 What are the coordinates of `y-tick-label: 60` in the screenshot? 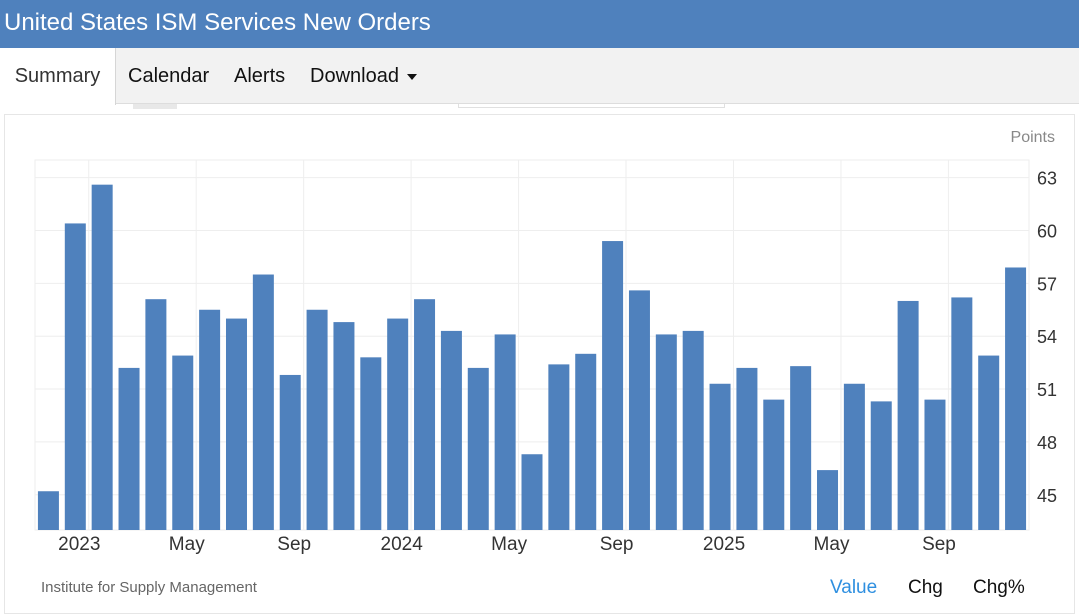 It's located at (1047, 231).